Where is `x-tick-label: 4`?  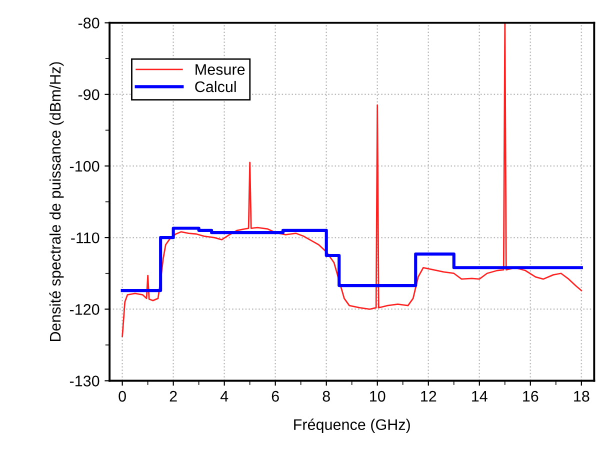
x-tick-label: 4 is located at coordinates (224, 396).